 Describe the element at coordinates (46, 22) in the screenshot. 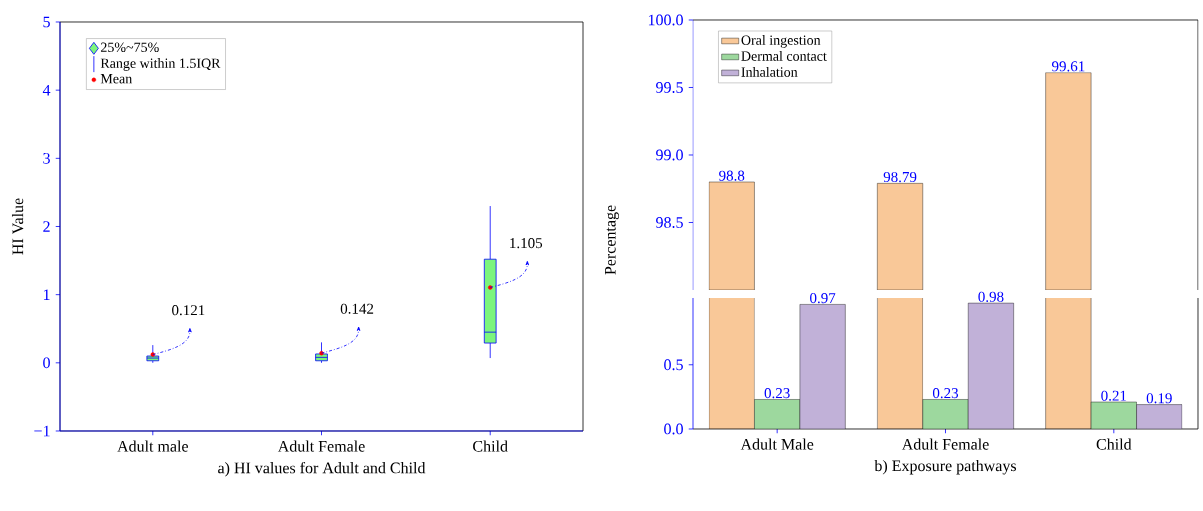

I see `y-tick-label: 5` at that location.